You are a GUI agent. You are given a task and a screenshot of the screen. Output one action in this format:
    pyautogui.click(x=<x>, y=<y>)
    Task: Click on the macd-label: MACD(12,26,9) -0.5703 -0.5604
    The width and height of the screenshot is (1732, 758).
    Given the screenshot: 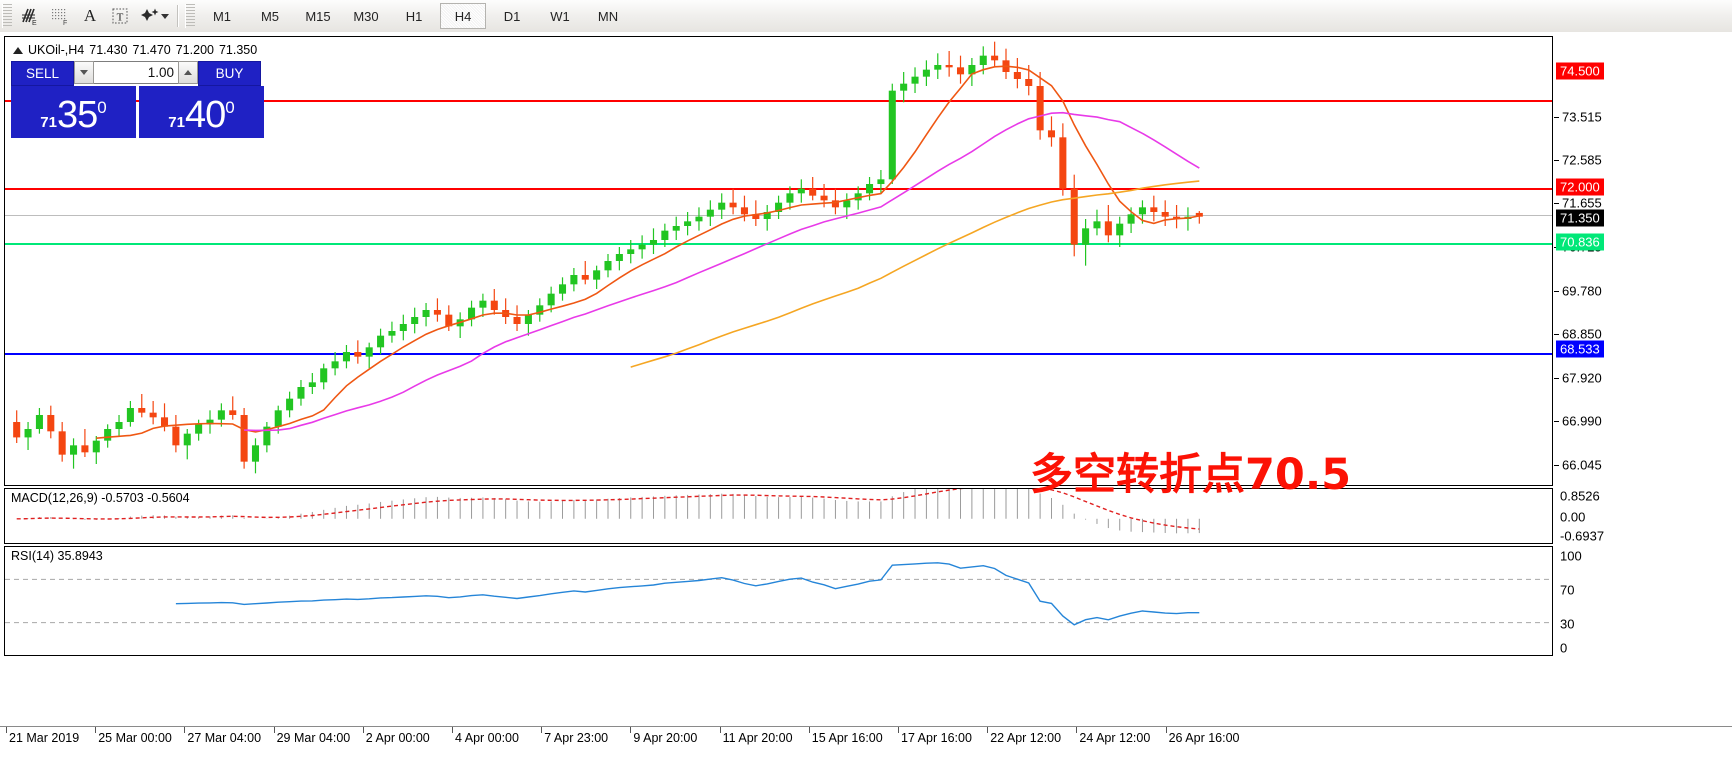 What is the action you would take?
    pyautogui.click(x=100, y=498)
    